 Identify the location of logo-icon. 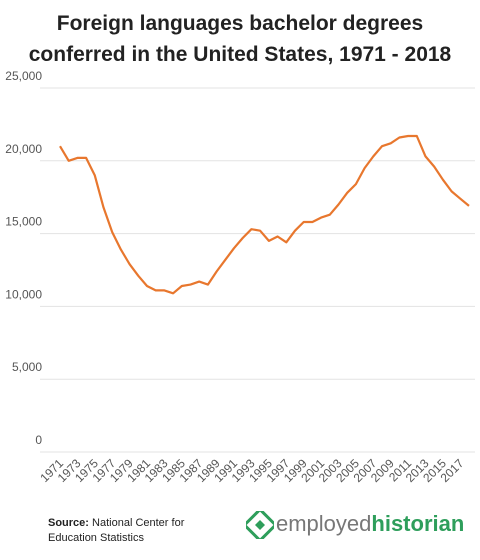
(260, 525).